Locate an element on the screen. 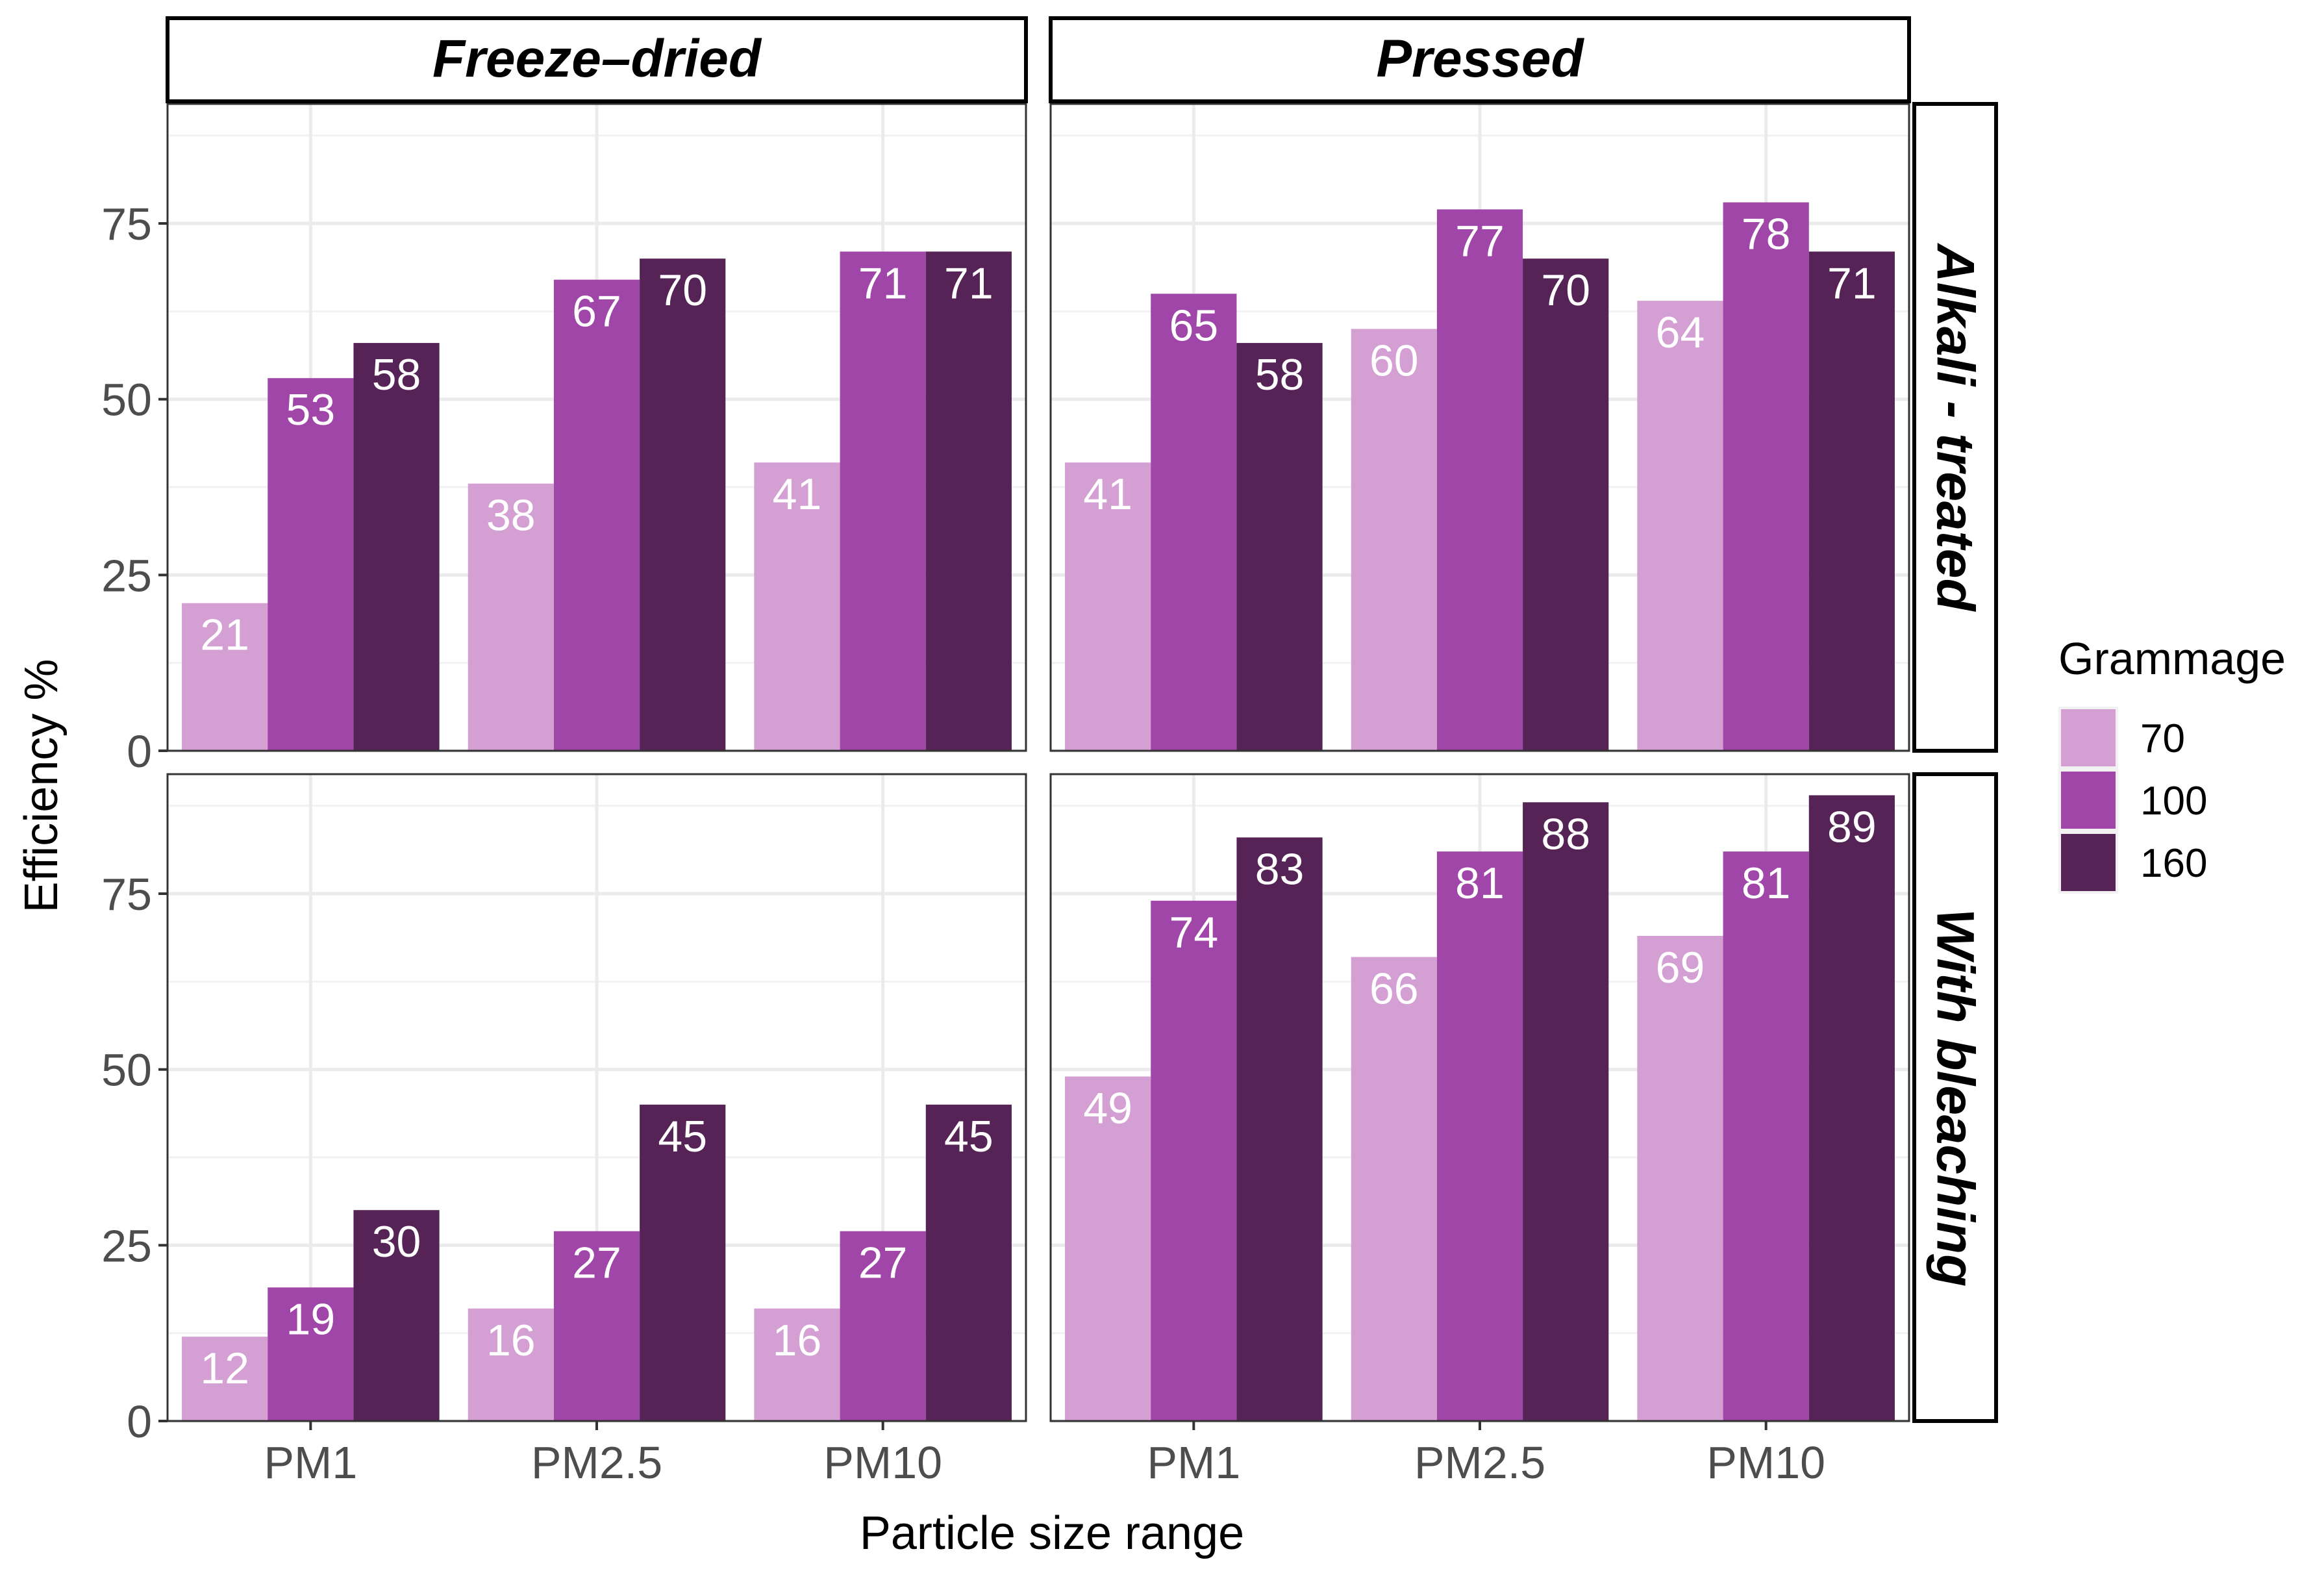 This screenshot has height=1573, width=2324. bar-alkali-treated-freeze-dried-pm1-g160 is located at coordinates (397, 547).